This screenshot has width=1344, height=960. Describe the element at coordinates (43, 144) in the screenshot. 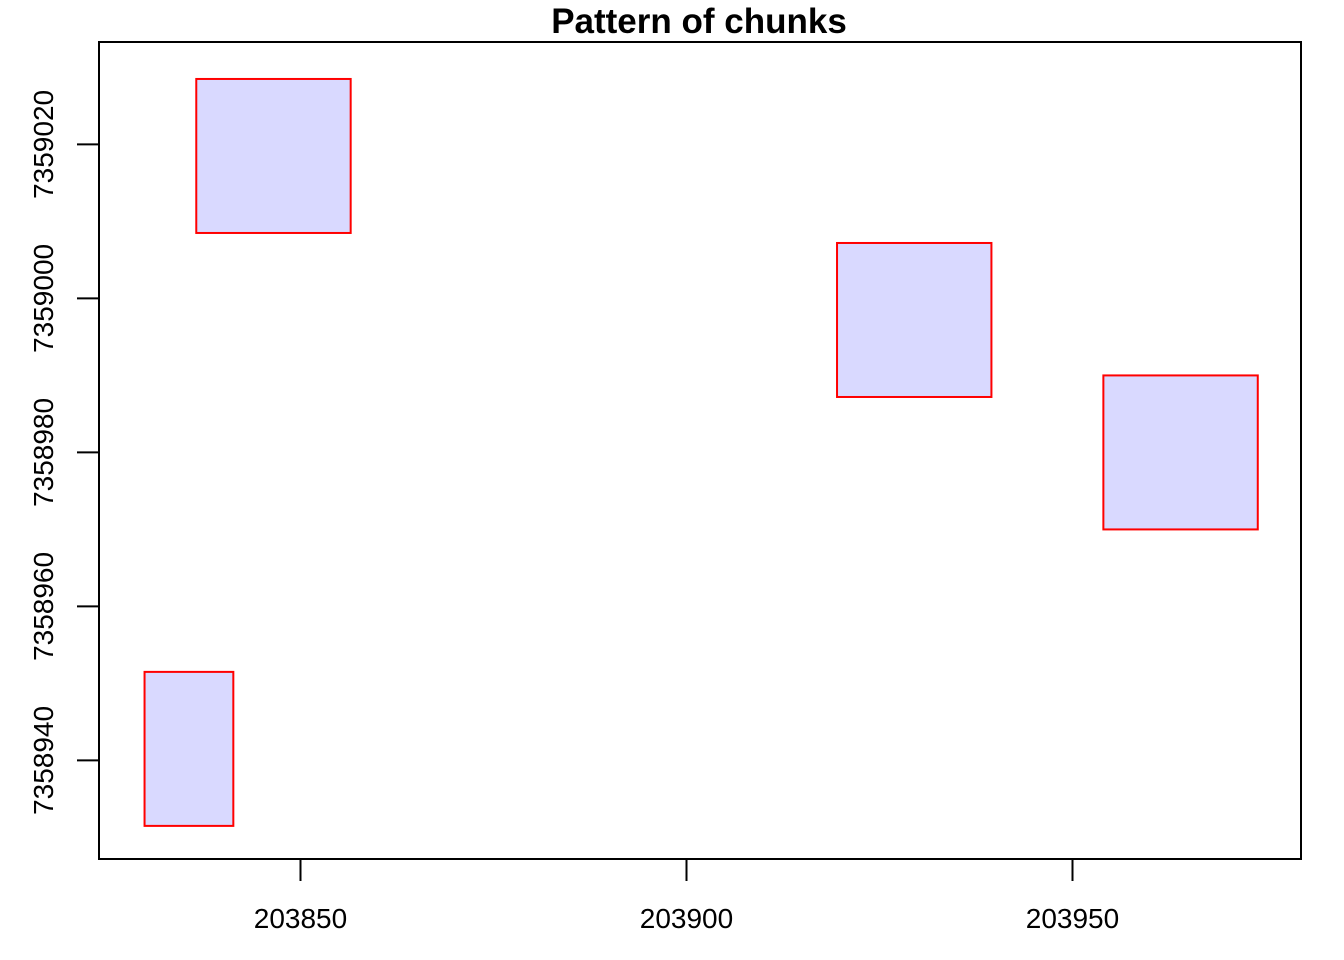

I see `y-tick-label: 7359020` at that location.